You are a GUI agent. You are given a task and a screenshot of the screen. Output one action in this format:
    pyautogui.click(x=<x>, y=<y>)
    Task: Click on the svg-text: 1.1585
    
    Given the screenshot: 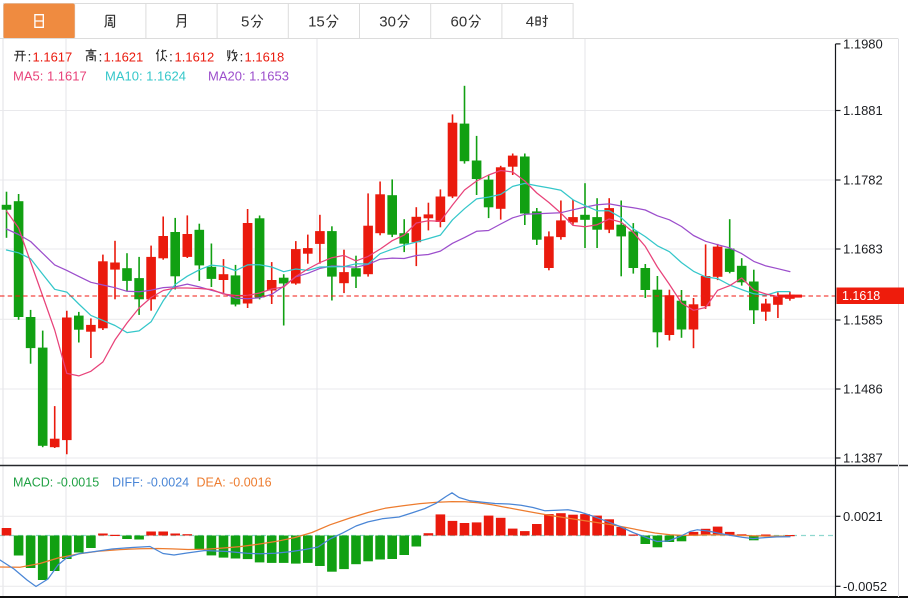 What is the action you would take?
    pyautogui.click(x=863, y=320)
    